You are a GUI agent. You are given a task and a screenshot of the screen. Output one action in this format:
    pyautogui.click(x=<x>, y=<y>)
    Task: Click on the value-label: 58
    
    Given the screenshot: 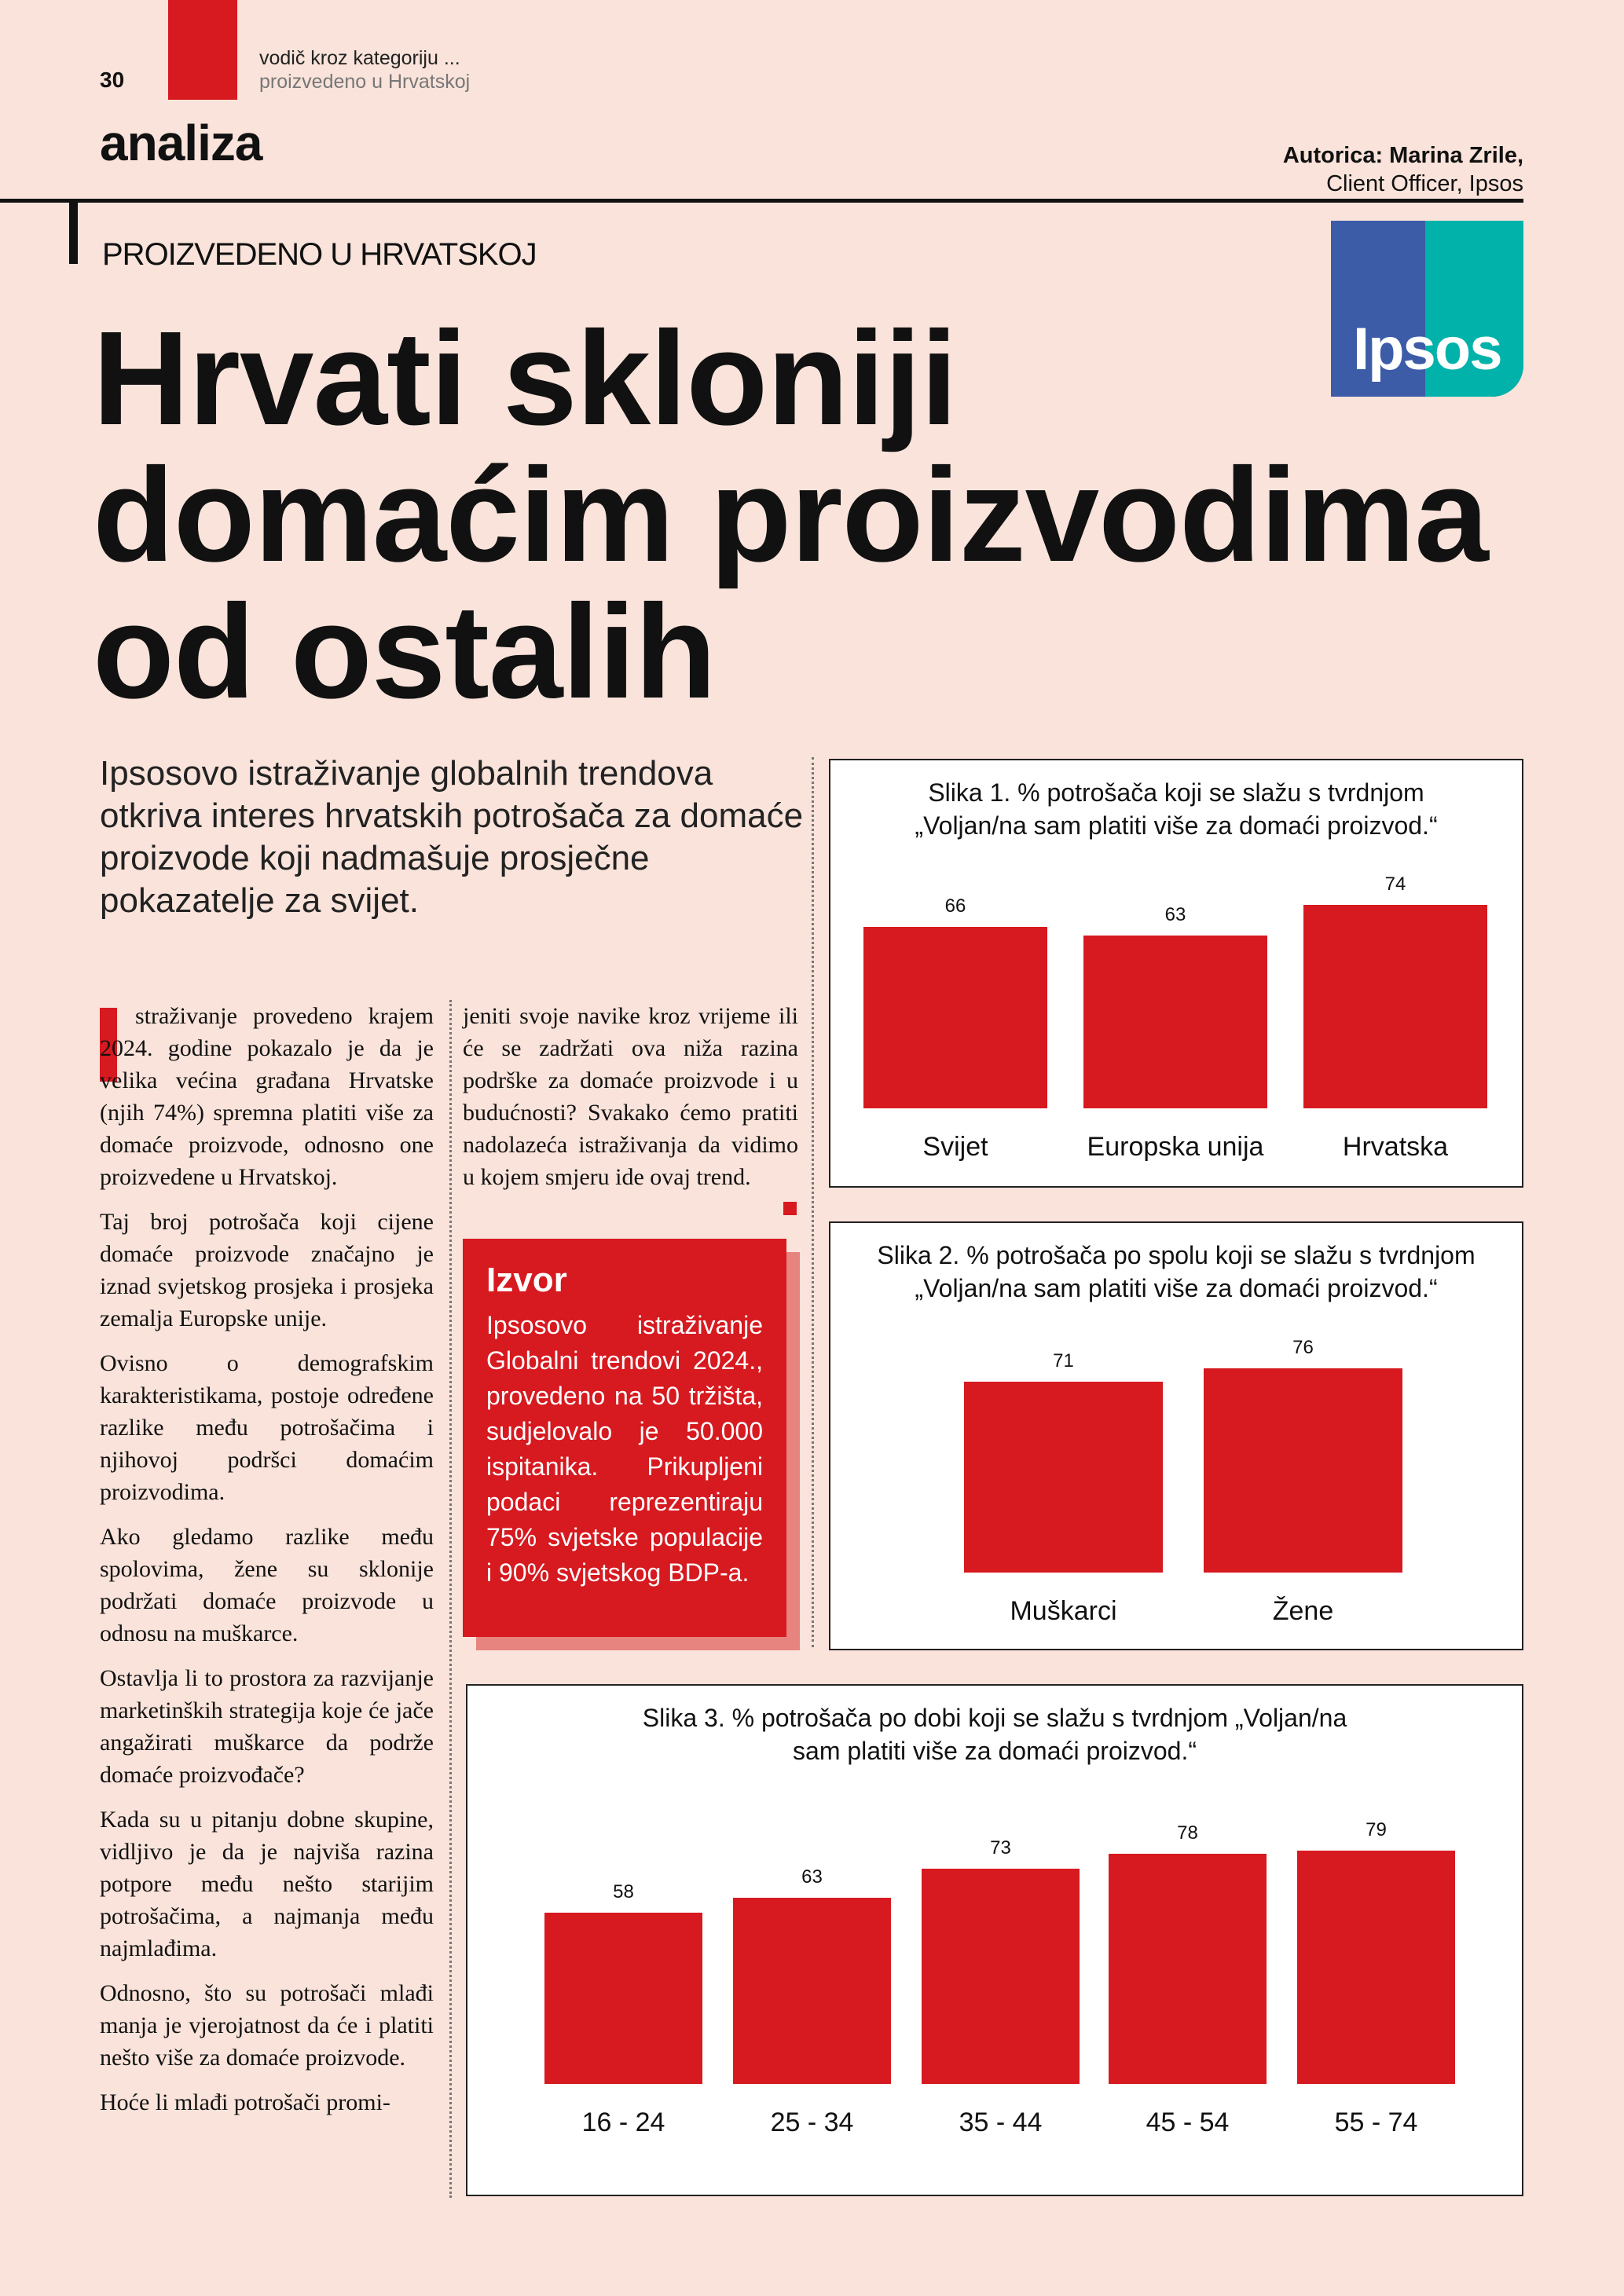 What is the action you would take?
    pyautogui.click(x=624, y=1891)
    